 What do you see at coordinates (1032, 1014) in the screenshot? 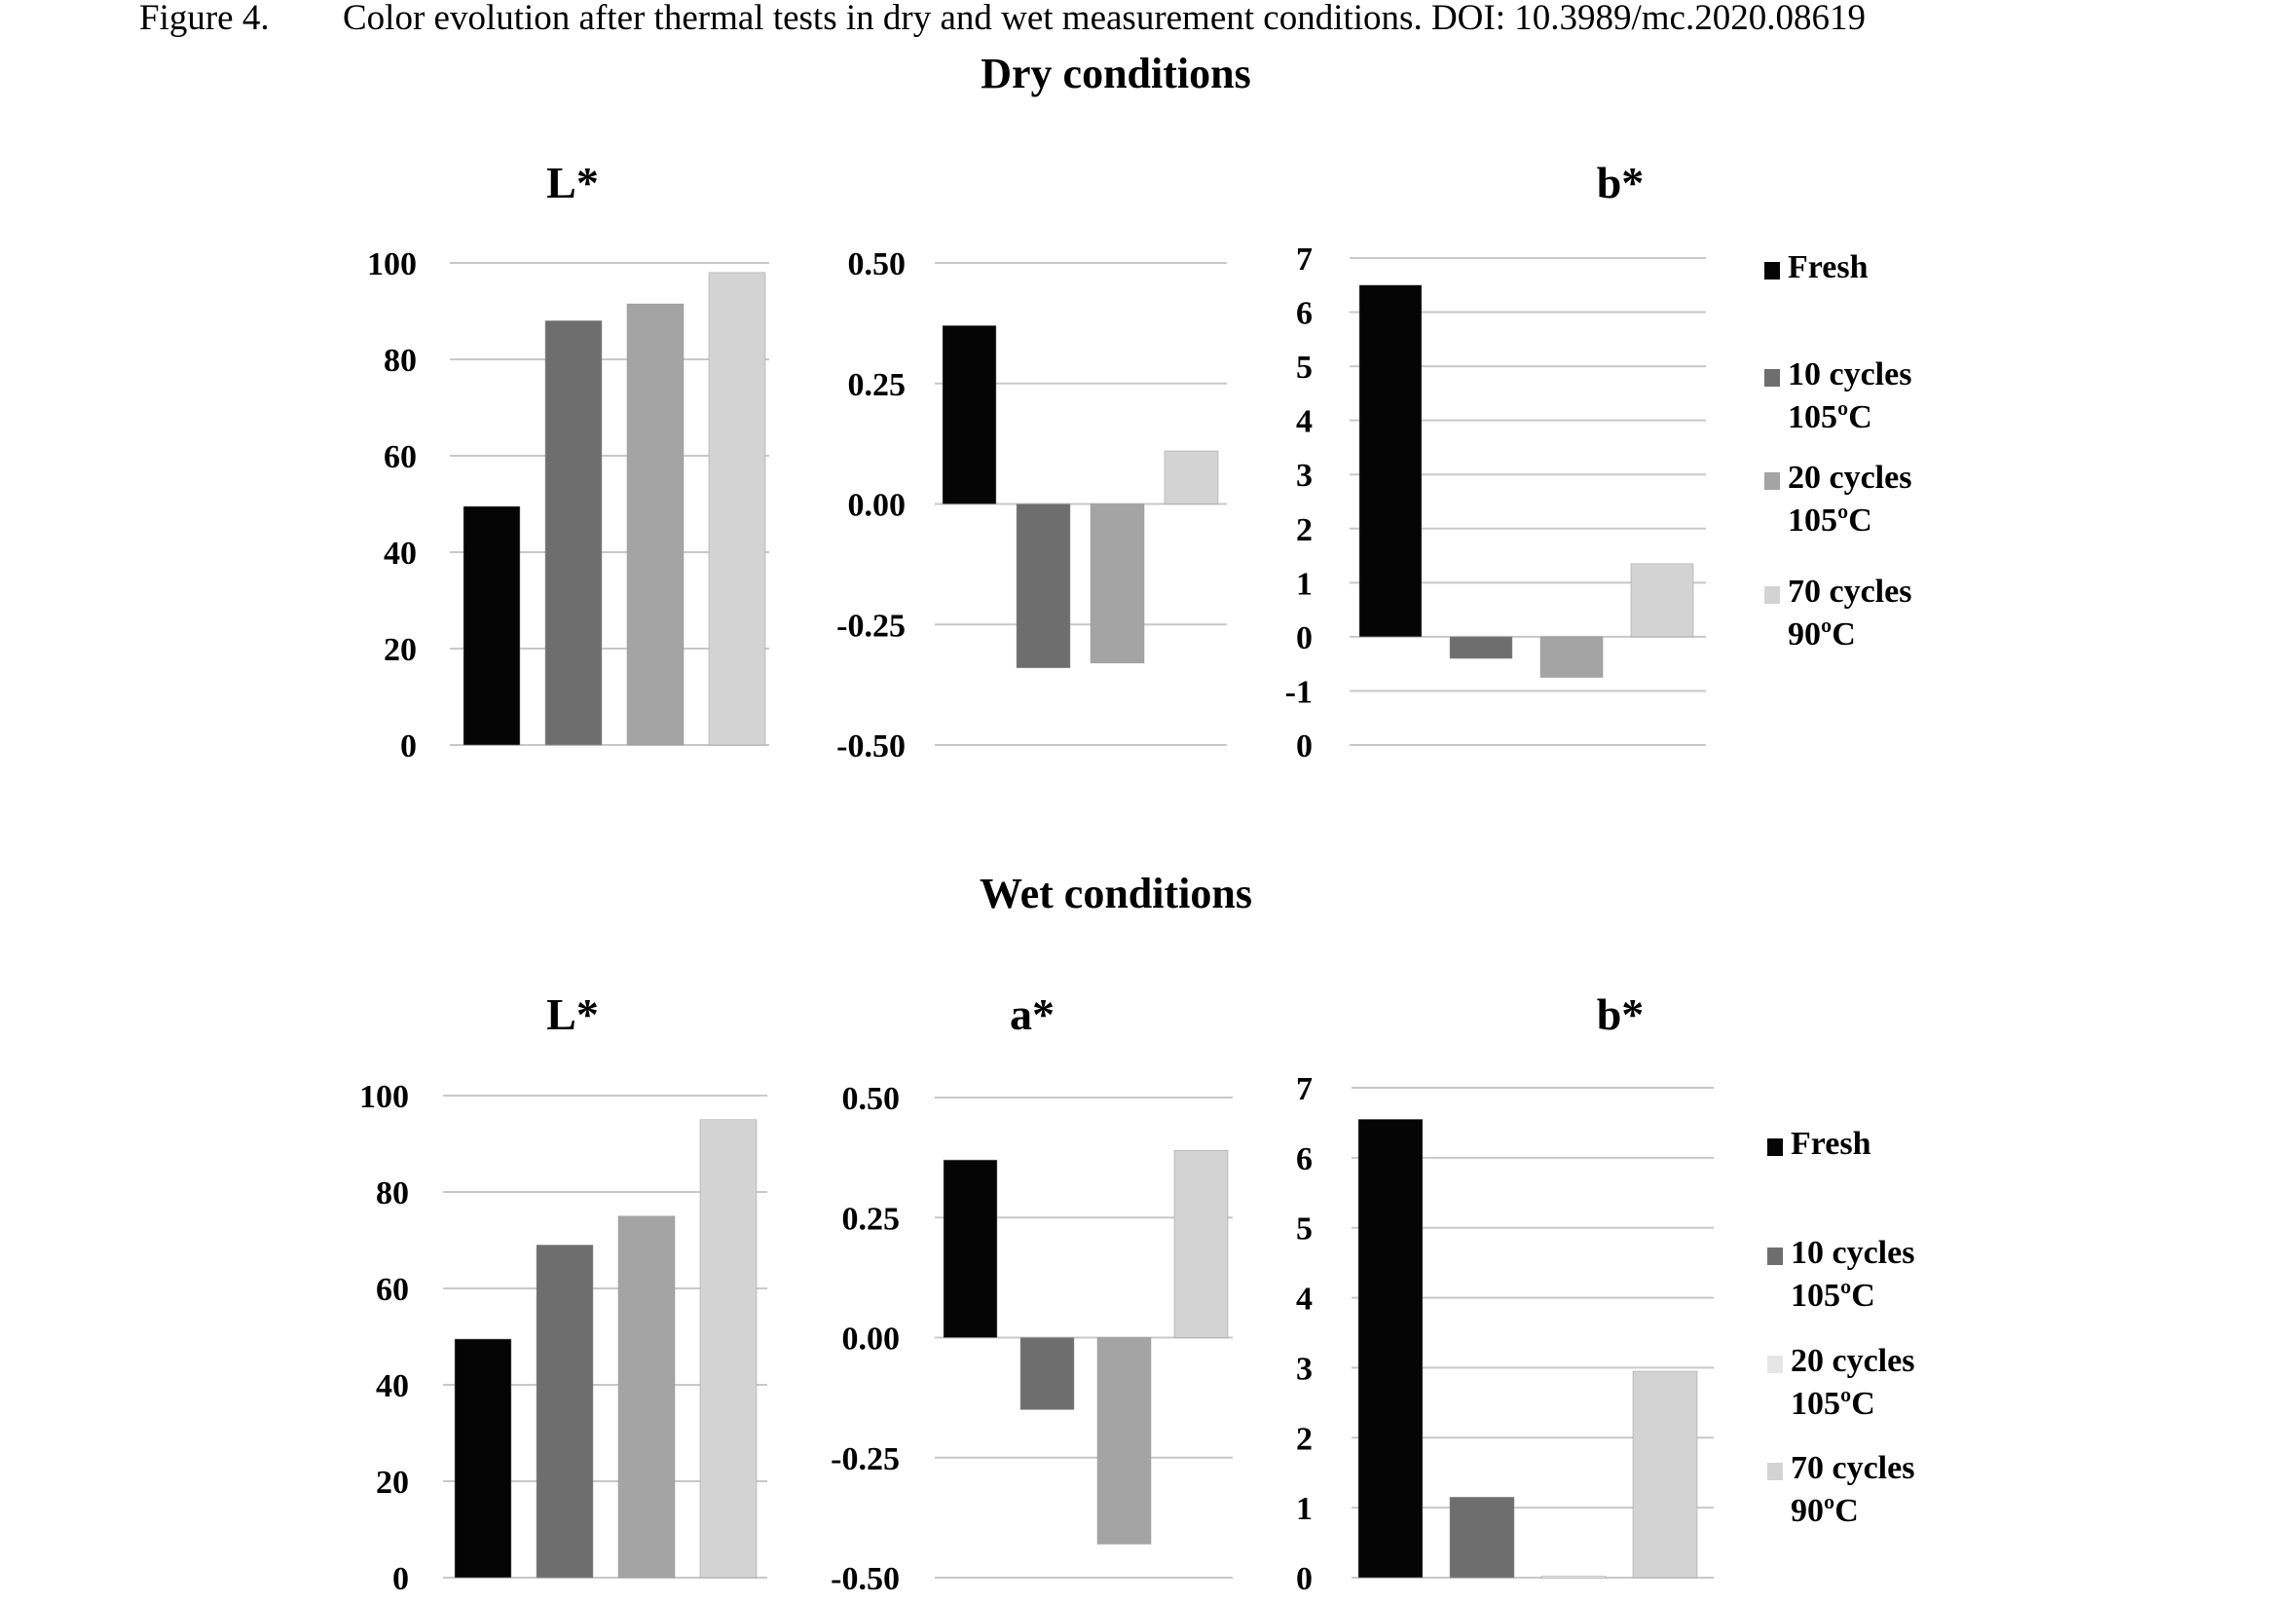
I see `panel-title-wet-a: a*` at bounding box center [1032, 1014].